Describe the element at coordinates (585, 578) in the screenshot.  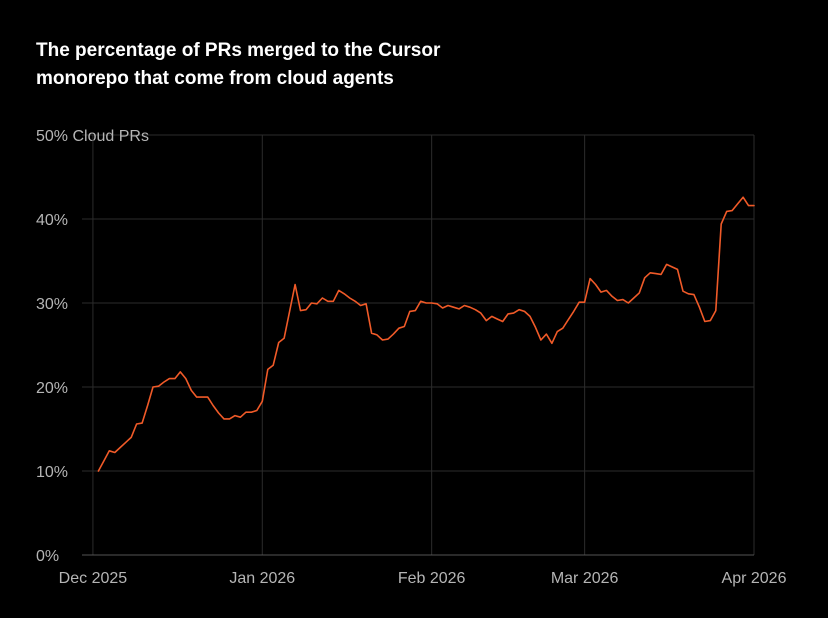
I see `x-tick-label: Mar 2026` at that location.